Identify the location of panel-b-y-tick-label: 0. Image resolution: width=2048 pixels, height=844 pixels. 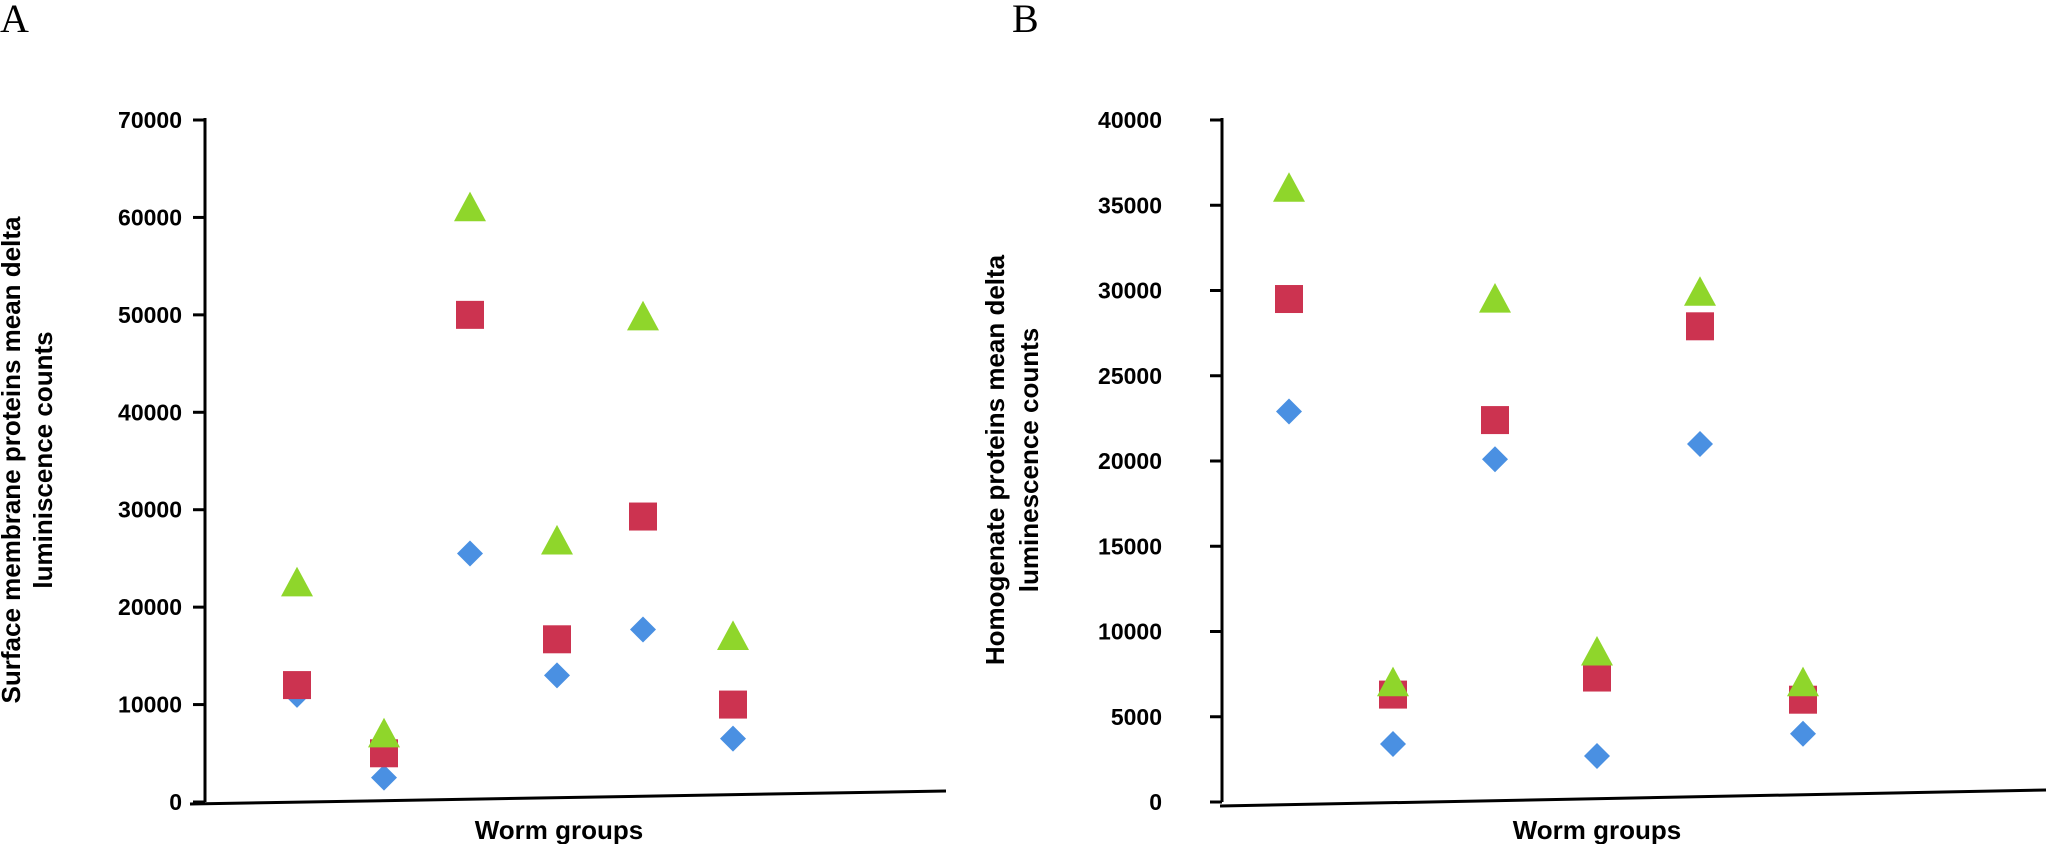
(1155, 802).